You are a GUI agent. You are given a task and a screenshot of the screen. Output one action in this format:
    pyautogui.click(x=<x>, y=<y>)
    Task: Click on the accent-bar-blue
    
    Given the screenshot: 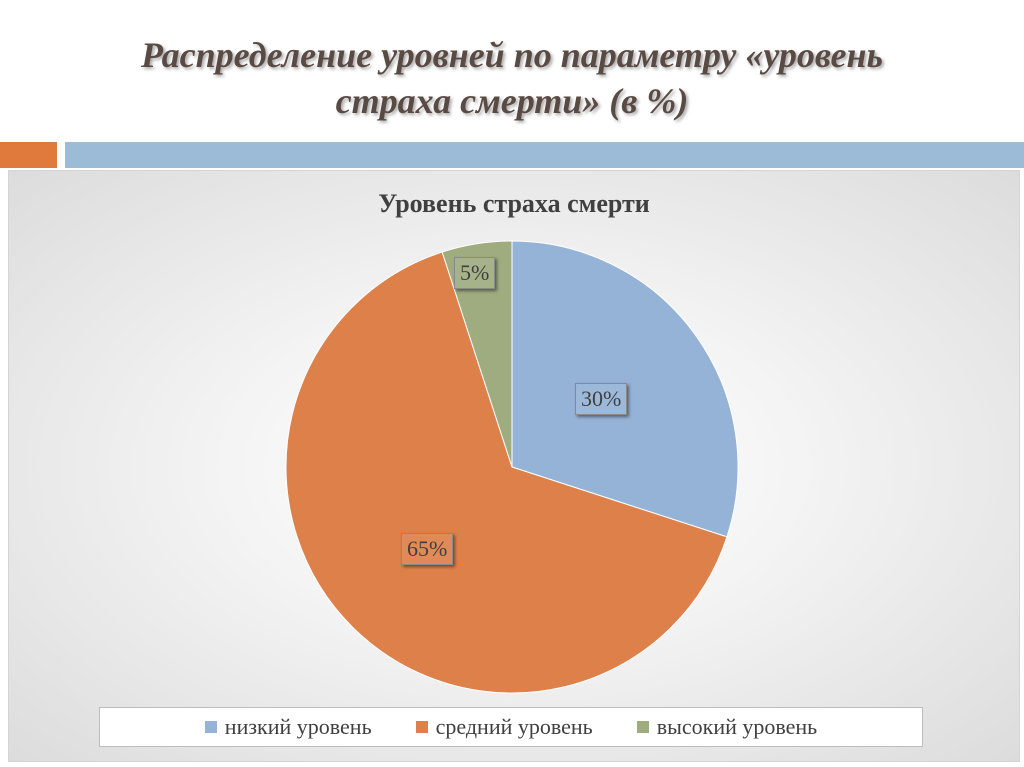 What is the action you would take?
    pyautogui.click(x=544, y=155)
    